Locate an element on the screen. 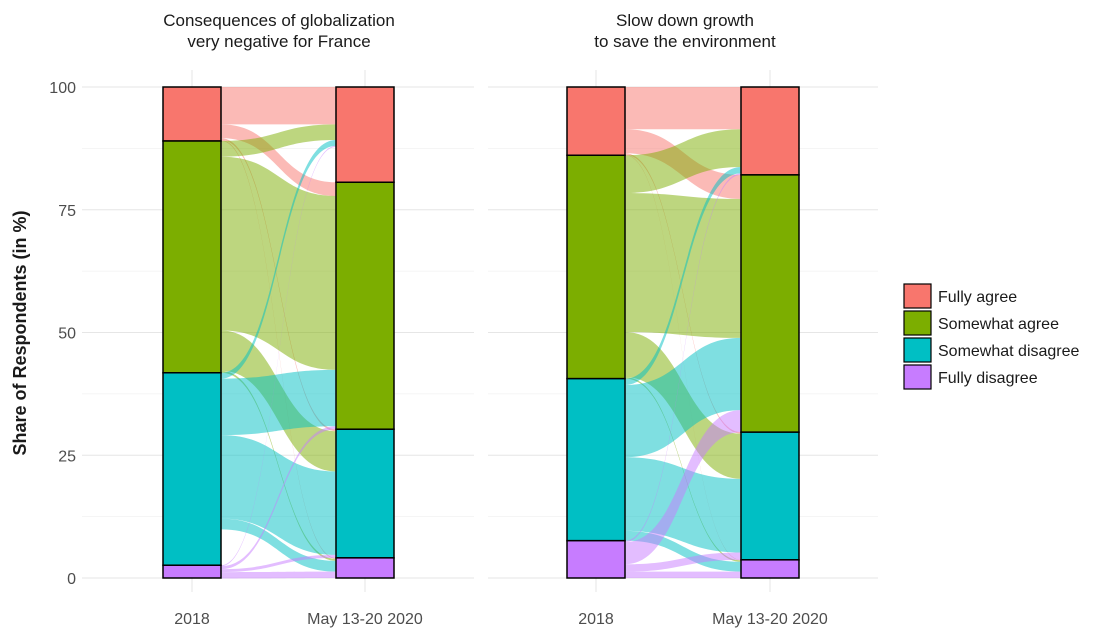  flow-somewhat-disagree-to-somewhat-disagree is located at coordinates (278, 495).